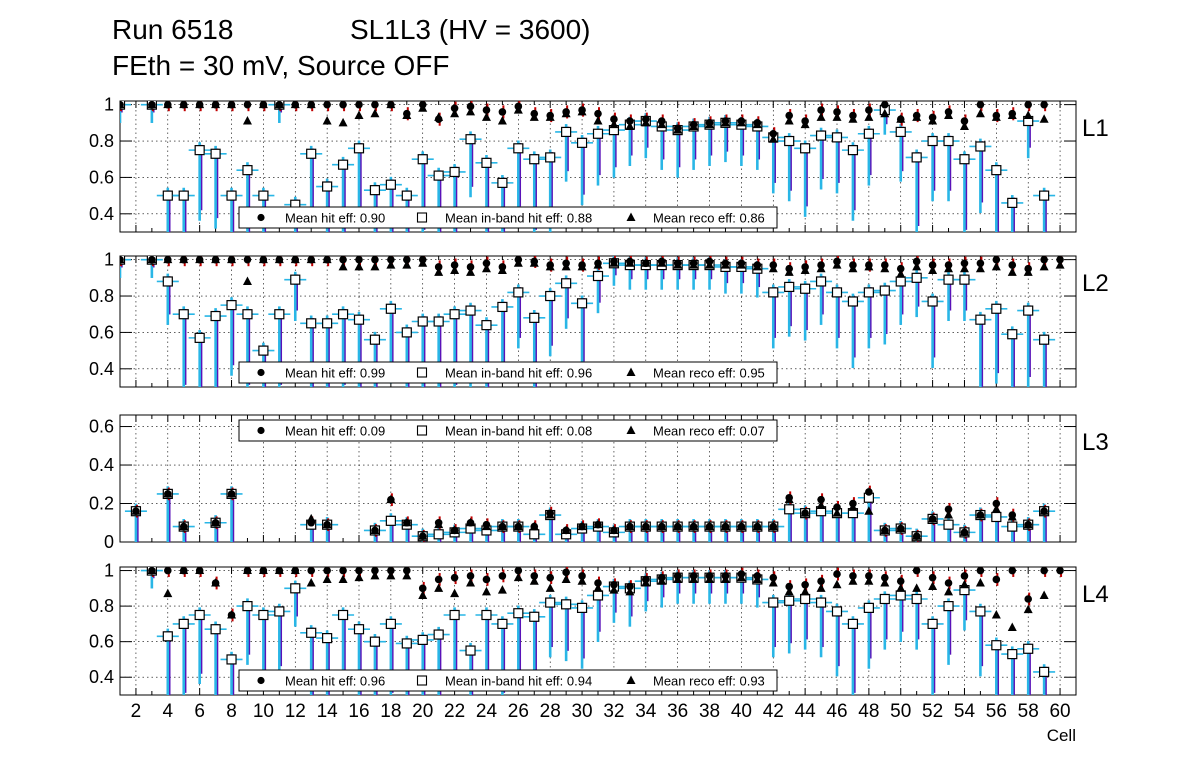  Describe the element at coordinates (709, 218) in the screenshot. I see `legend-entry: Mean reco eff: 0.86` at that location.